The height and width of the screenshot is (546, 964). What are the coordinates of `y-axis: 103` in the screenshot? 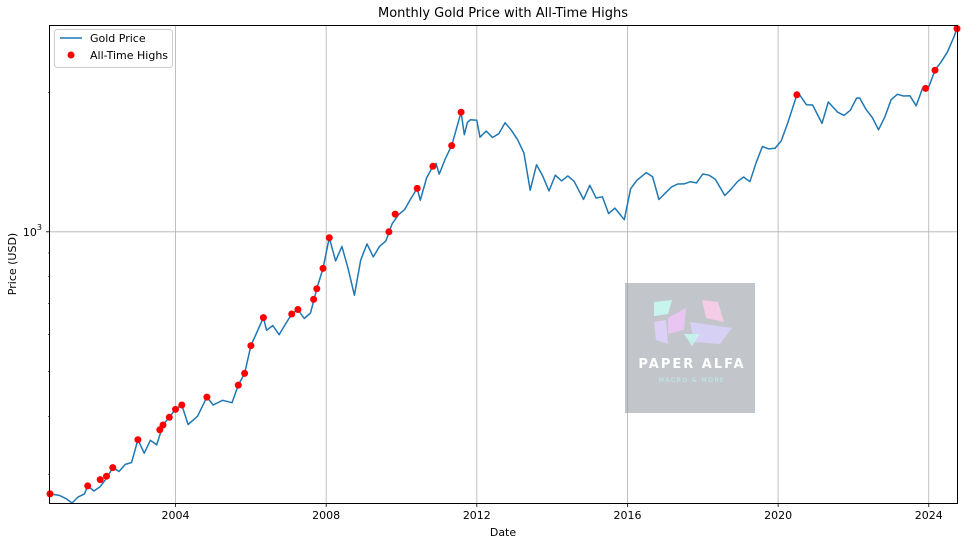 It's located at (36, 283).